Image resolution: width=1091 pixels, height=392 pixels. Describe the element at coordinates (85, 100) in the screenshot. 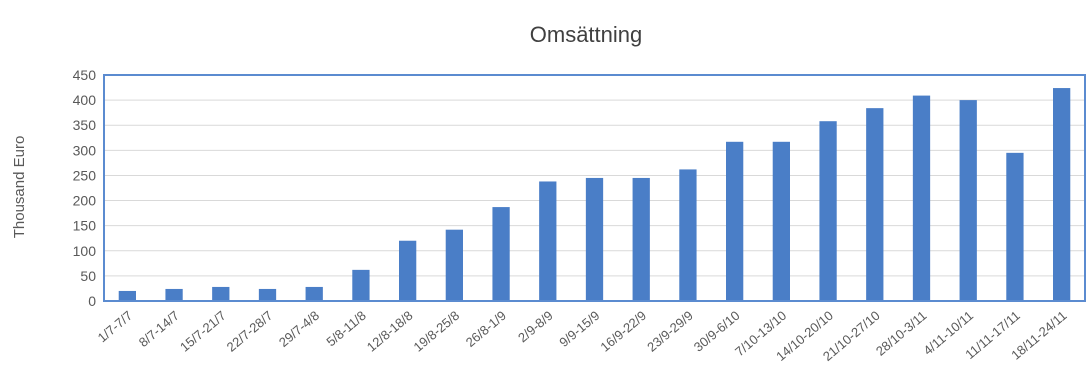

I see `y-tick-label: 400` at that location.